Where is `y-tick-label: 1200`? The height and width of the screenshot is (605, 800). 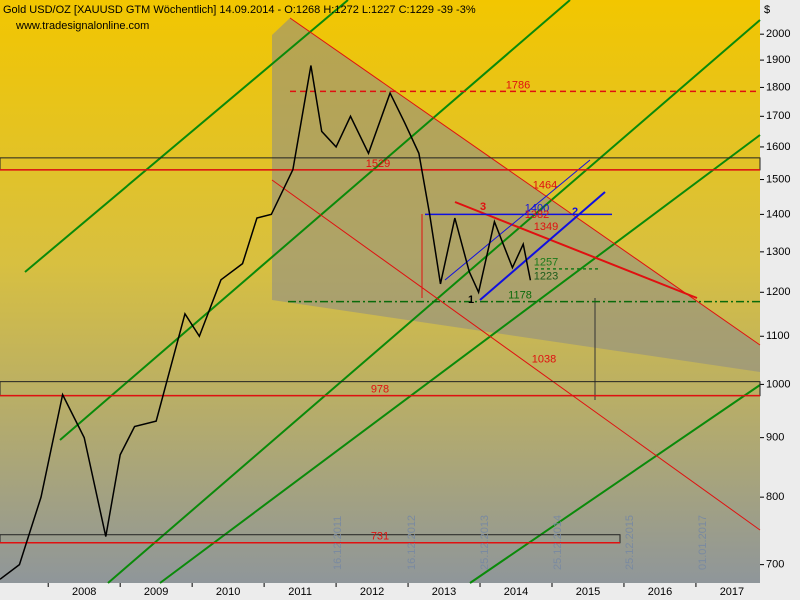 y-tick-label: 1200 is located at coordinates (778, 292).